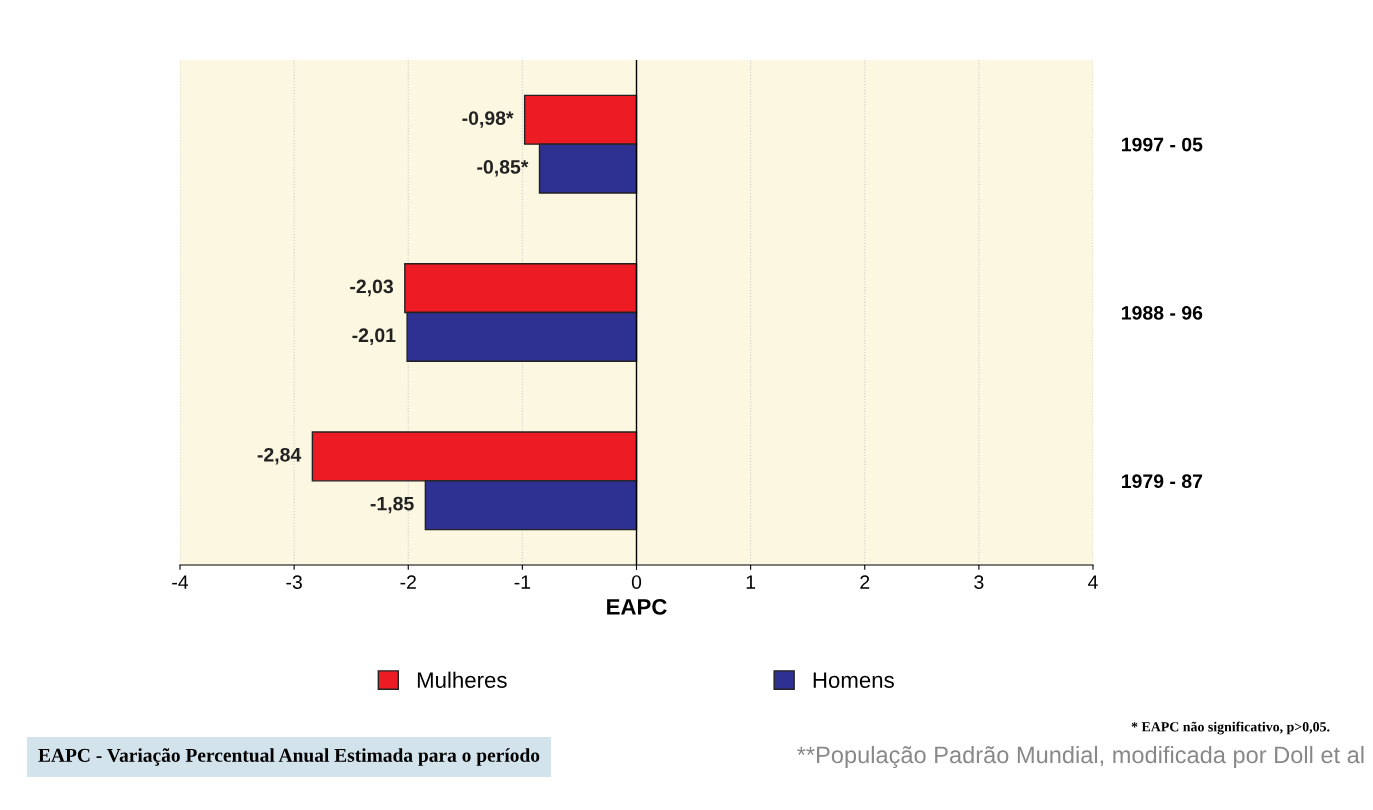 Image resolution: width=1373 pixels, height=810 pixels. Describe the element at coordinates (1162, 481) in the screenshot. I see `y-tick-label: 1979 - 87` at that location.